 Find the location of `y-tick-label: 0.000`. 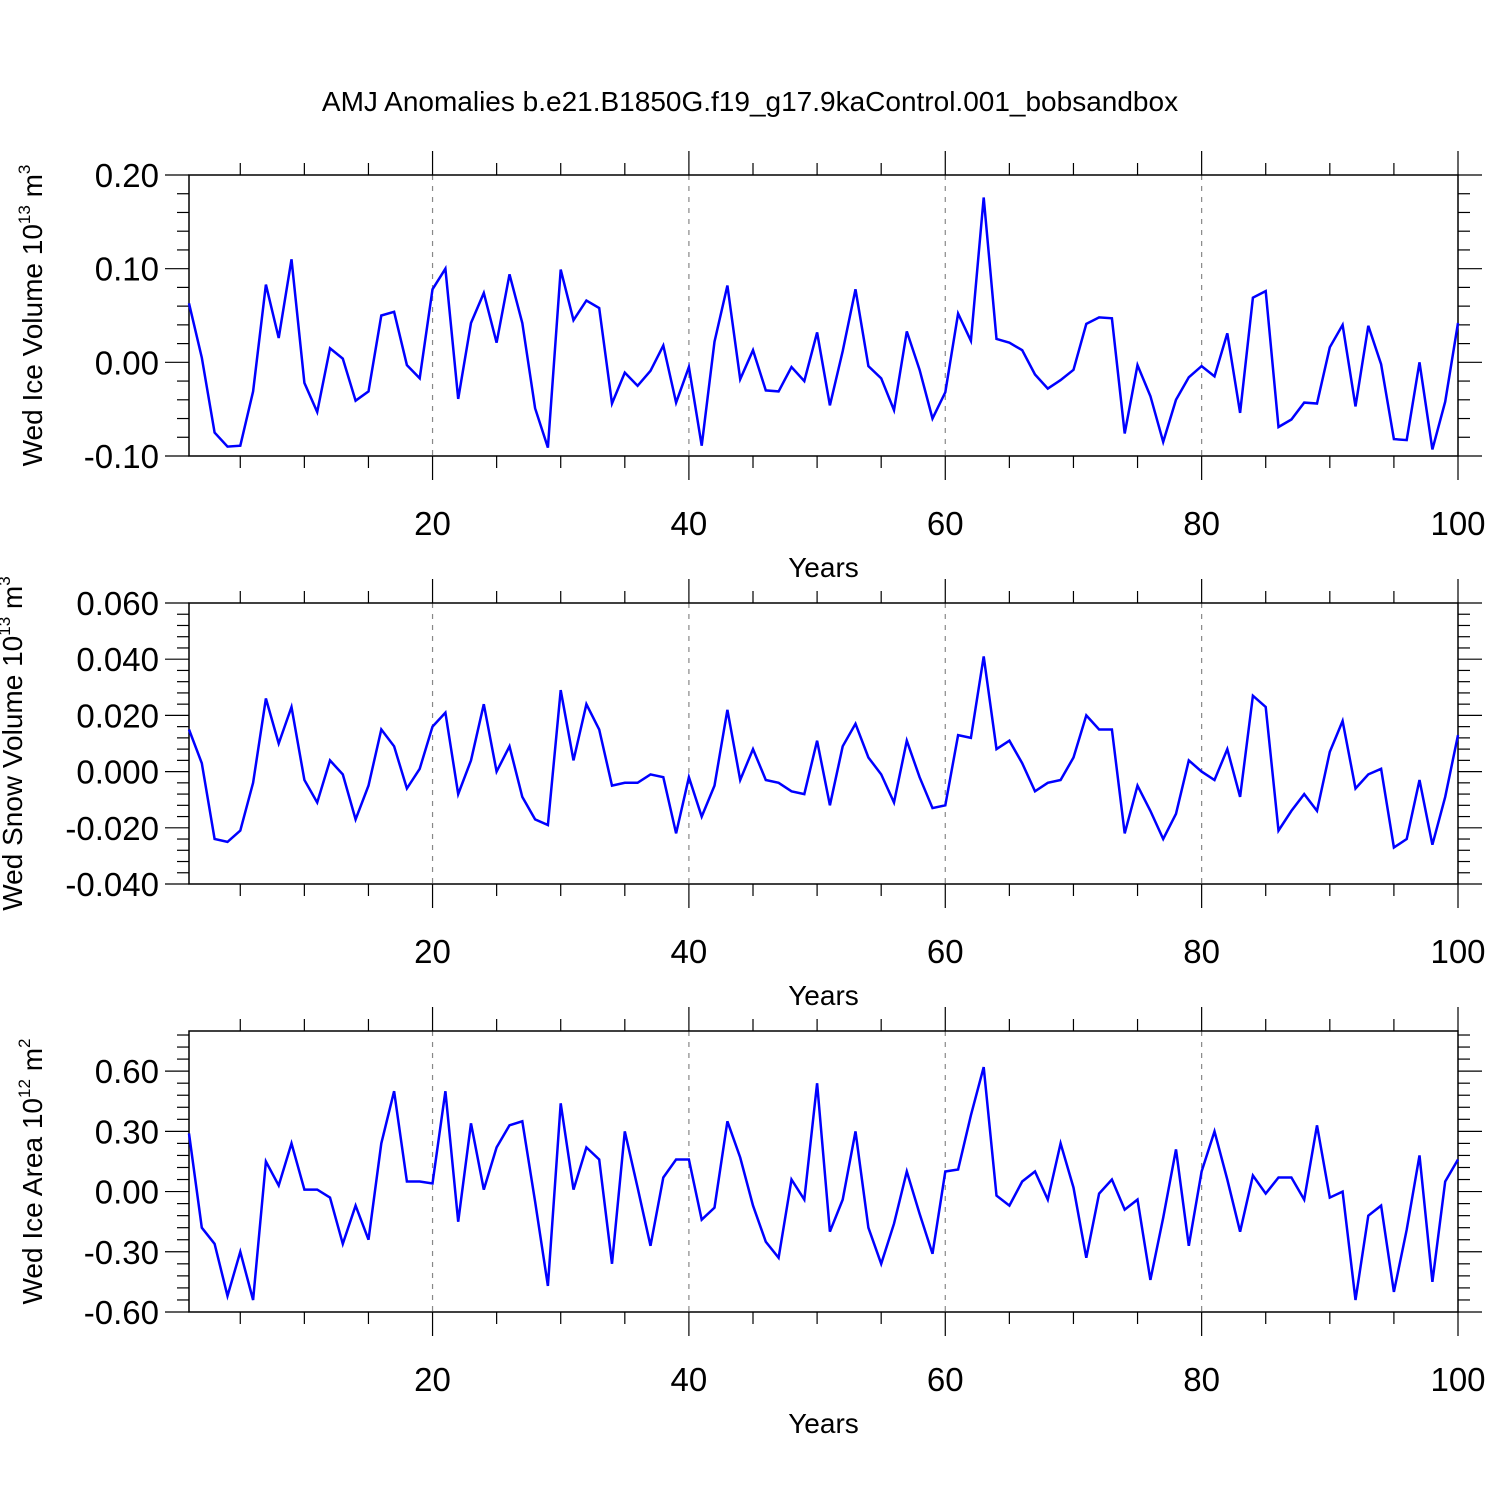

y-tick-label: 0.000 is located at coordinates (117, 772).